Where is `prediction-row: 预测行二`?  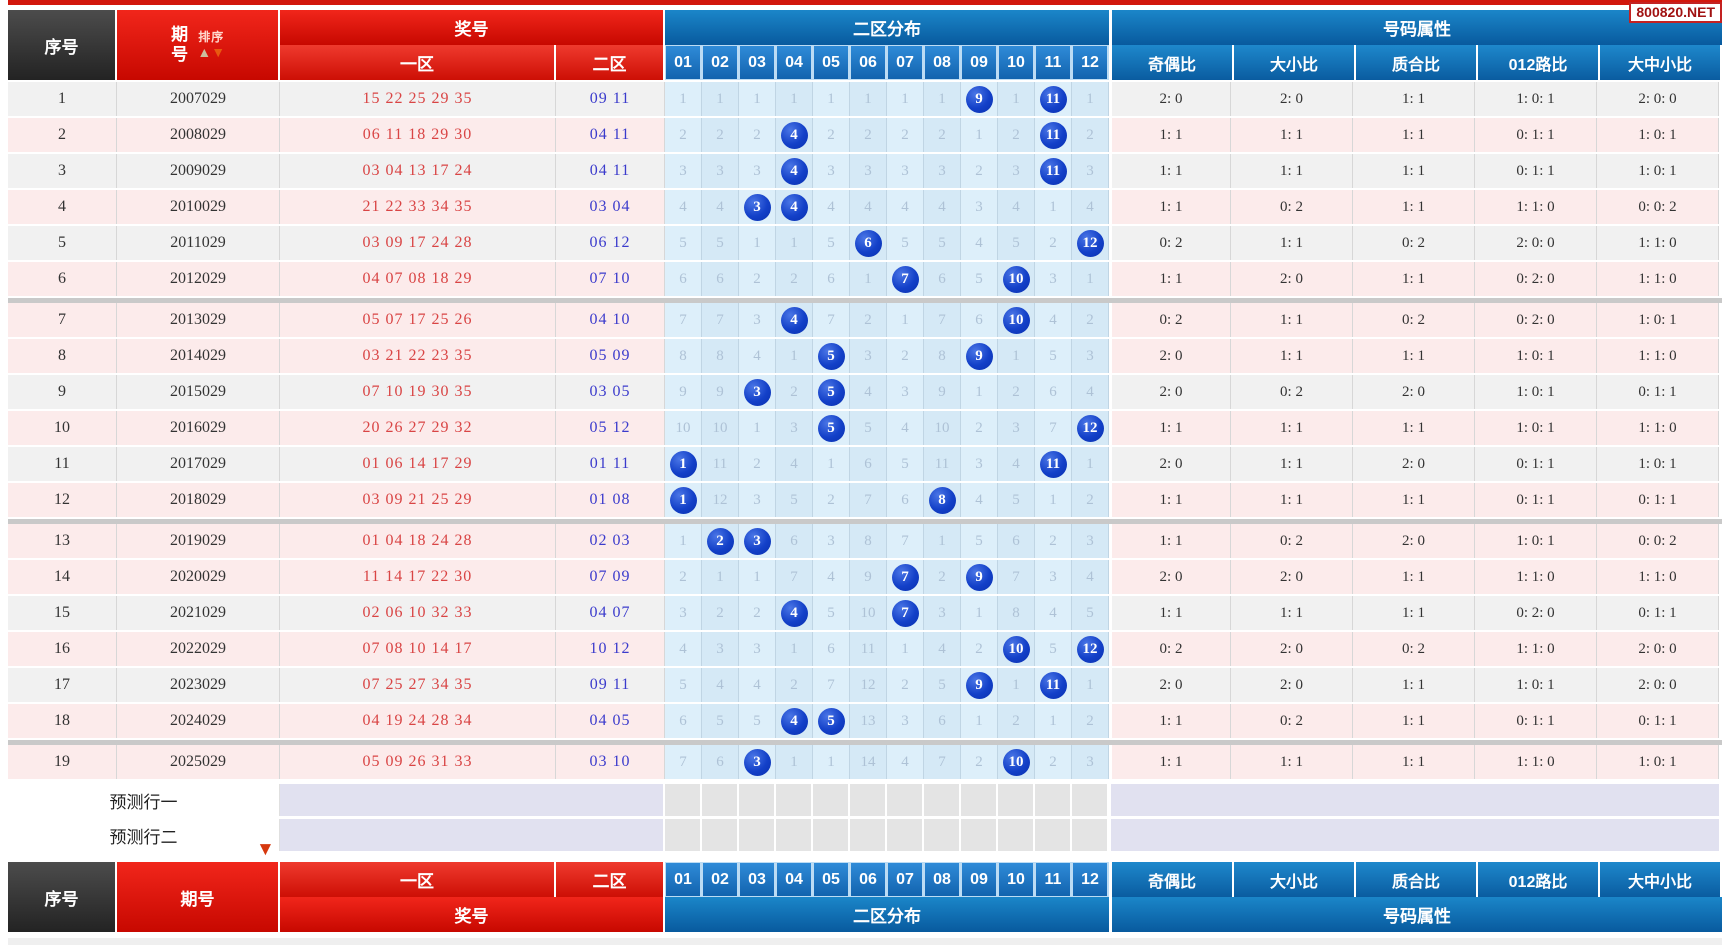 prediction-row: 预测行二 is located at coordinates (865, 836).